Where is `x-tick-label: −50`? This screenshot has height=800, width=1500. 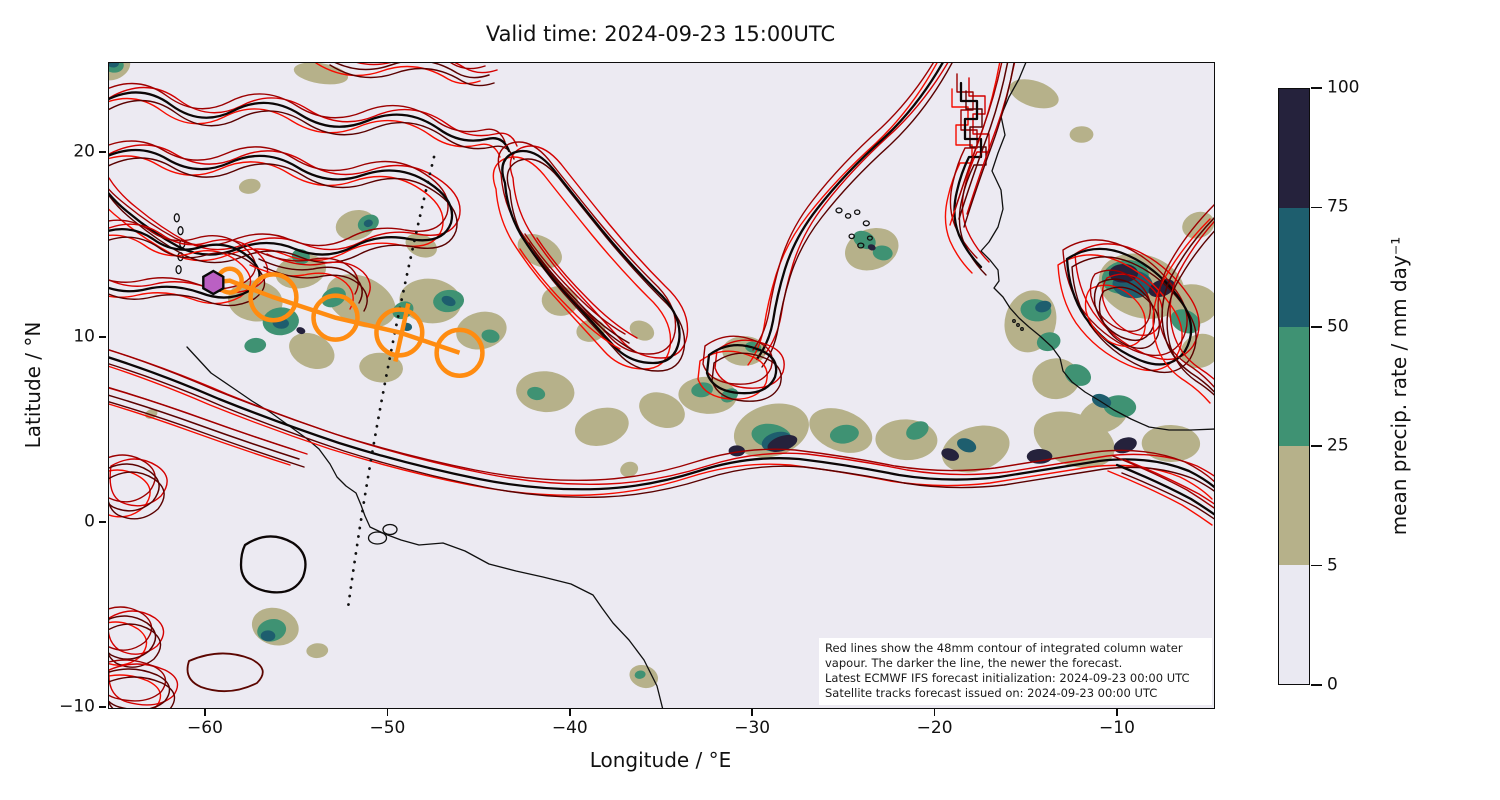
x-tick-label: −50 is located at coordinates (387, 728).